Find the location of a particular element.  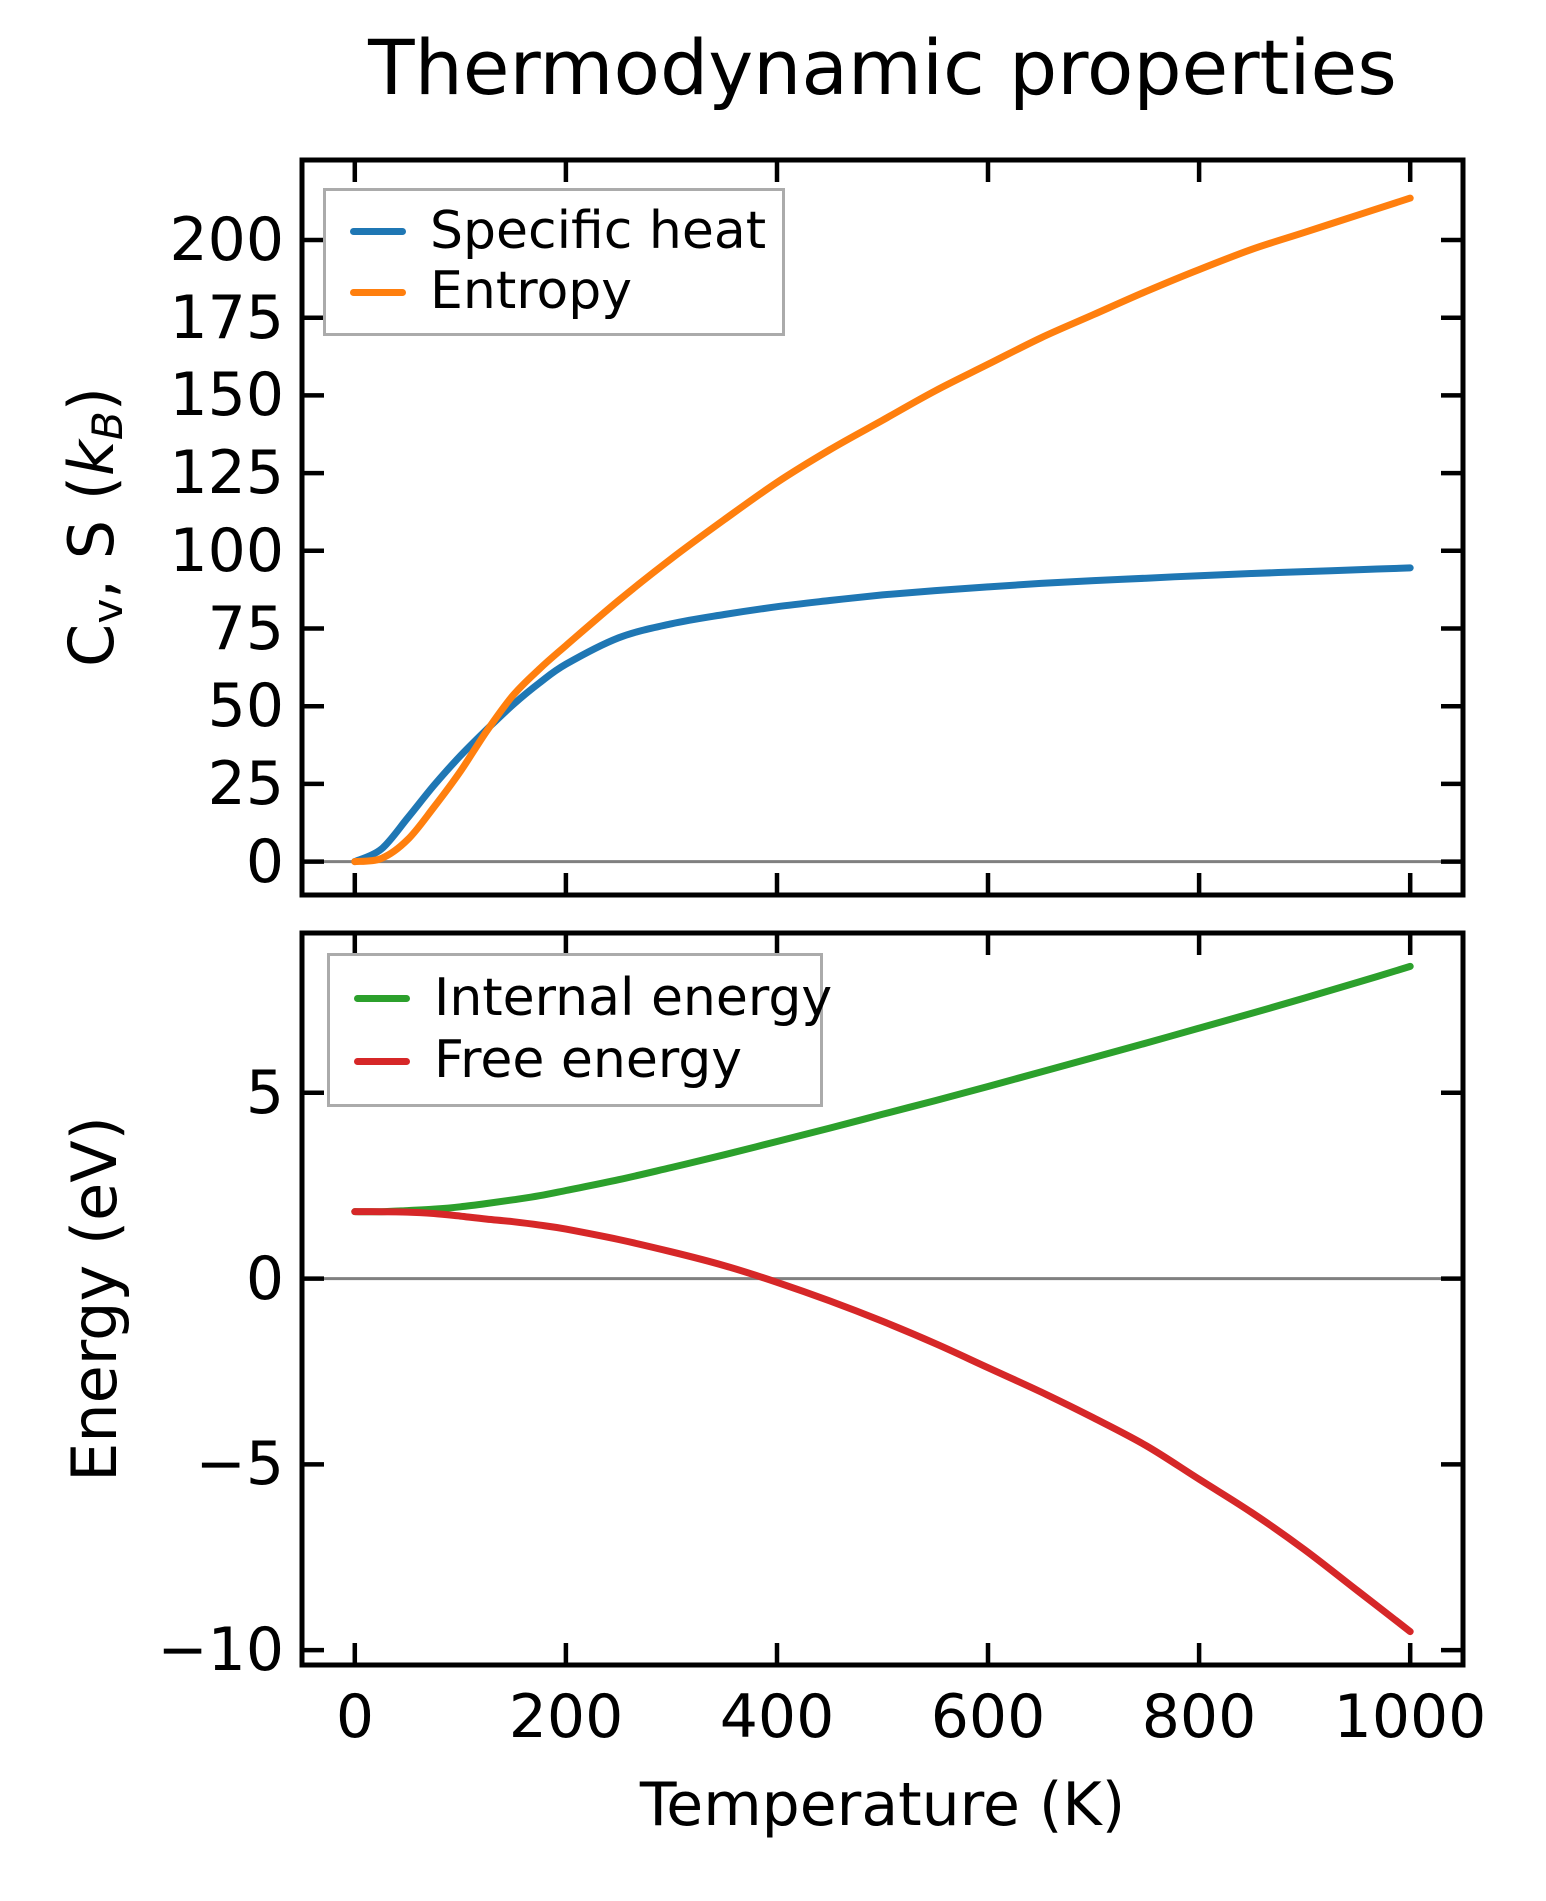

y-tick-label: −10 is located at coordinates (220, 1650).